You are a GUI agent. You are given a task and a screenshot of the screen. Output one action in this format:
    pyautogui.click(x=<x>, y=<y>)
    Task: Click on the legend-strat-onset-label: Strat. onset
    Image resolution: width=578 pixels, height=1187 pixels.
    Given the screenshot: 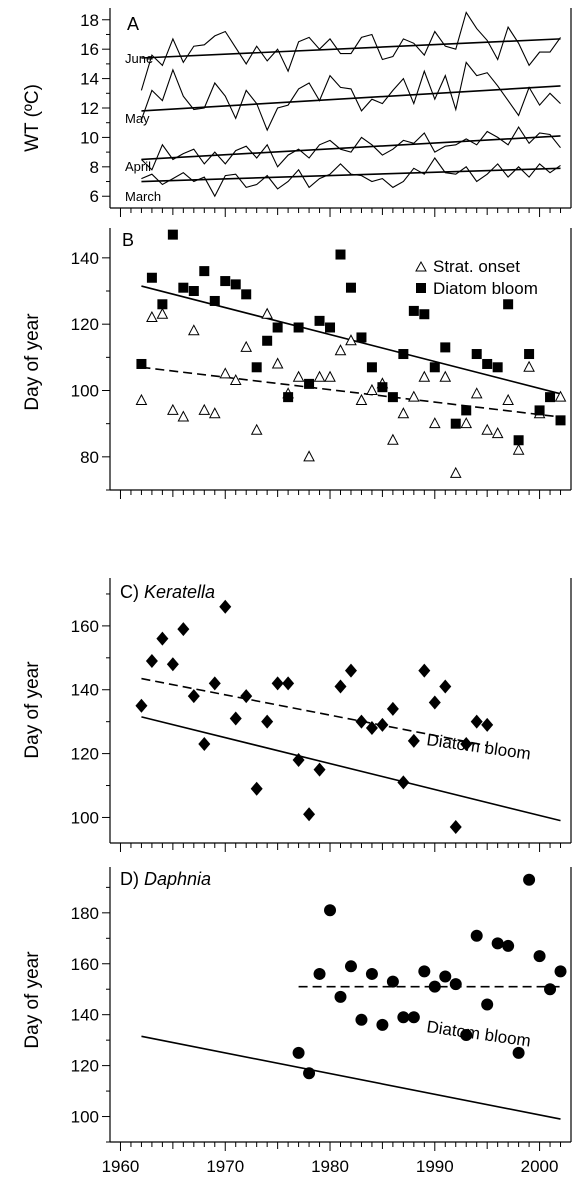 What is the action you would take?
    pyautogui.click(x=476, y=266)
    